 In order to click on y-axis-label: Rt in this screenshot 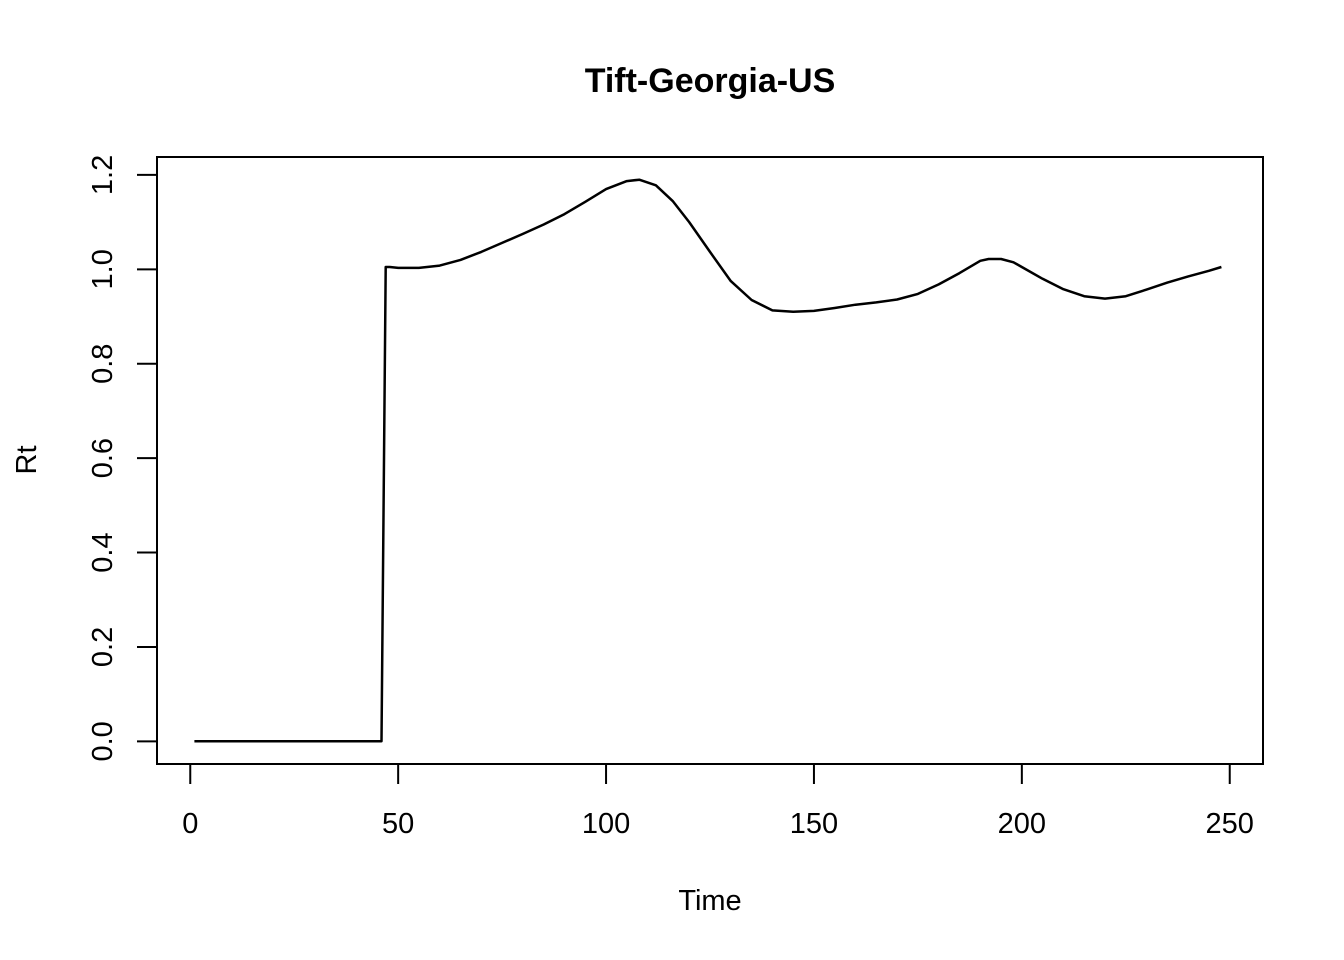, I will do `click(27, 460)`.